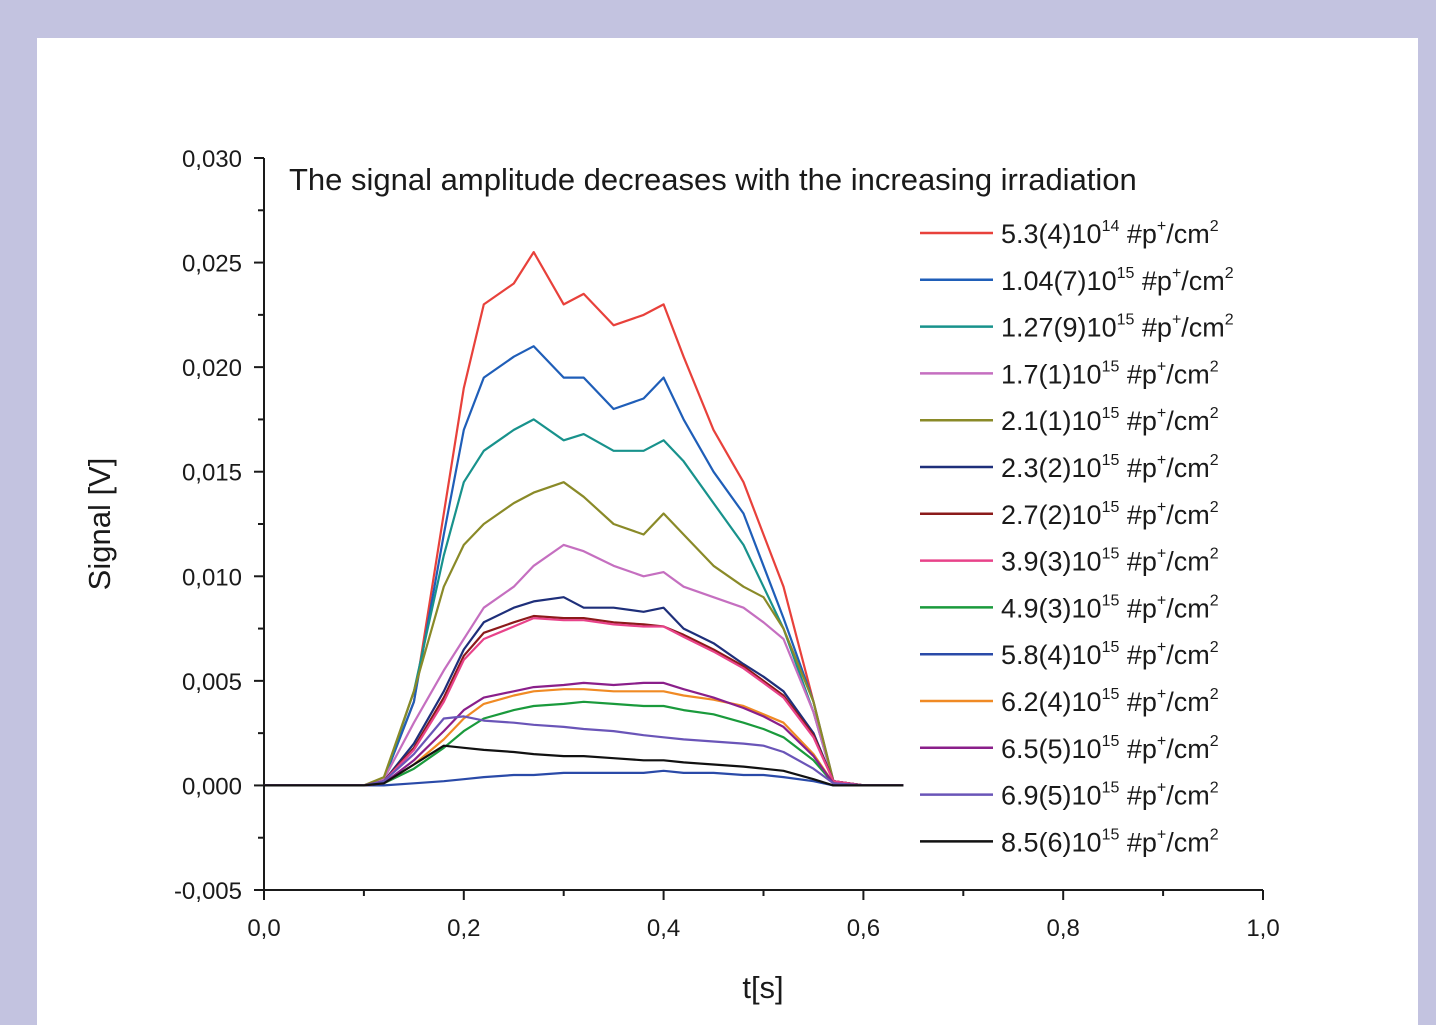 This screenshot has width=1436, height=1025. I want to click on legend-entry: 5.3(4)1014 #p+/cm2, so click(1110, 233).